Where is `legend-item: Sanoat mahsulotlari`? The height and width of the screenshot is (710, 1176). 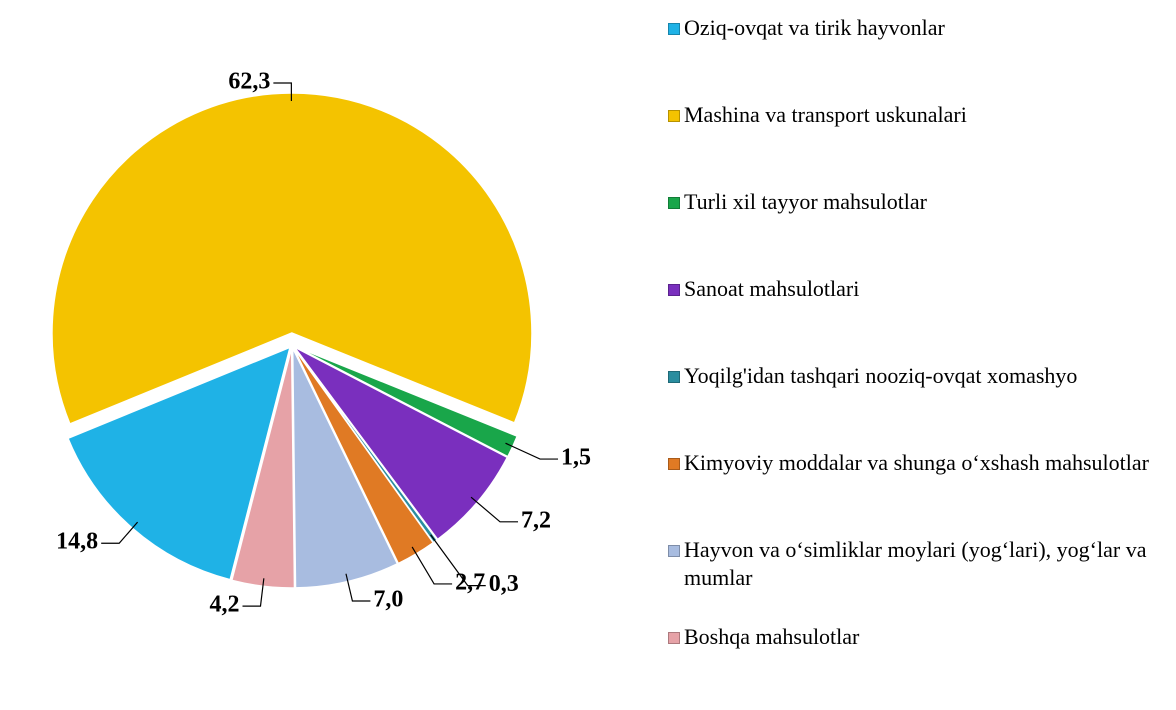 legend-item: Sanoat mahsulotlari is located at coordinates (920, 318).